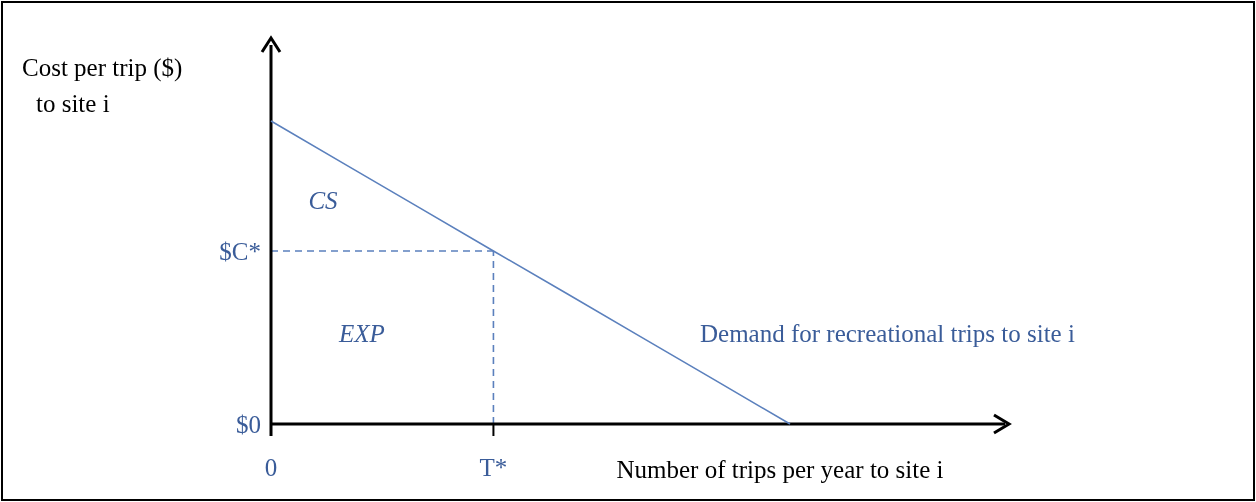  I want to click on x-tick-label: 0, so click(271, 467).